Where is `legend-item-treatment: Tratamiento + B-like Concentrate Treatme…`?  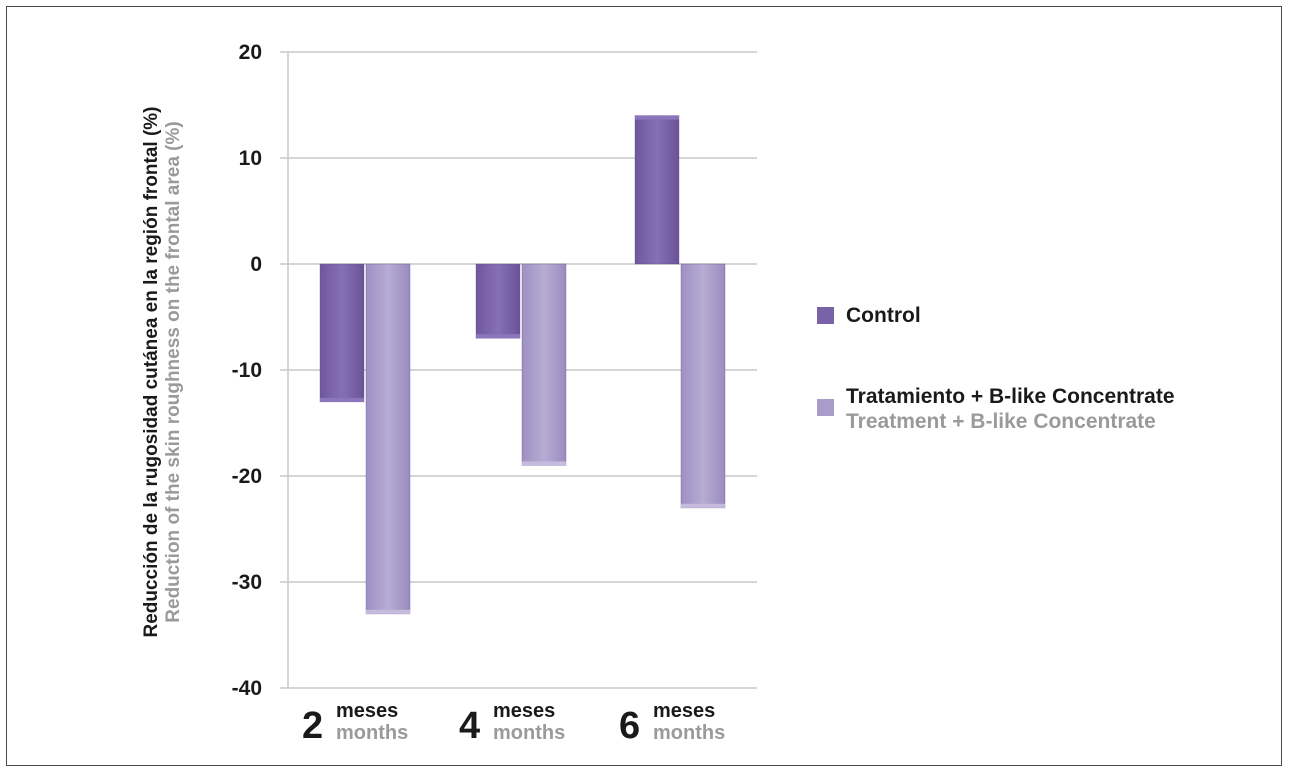
legend-item-treatment: Tratamiento + B-like Concentrate Treatme… is located at coordinates (996, 409).